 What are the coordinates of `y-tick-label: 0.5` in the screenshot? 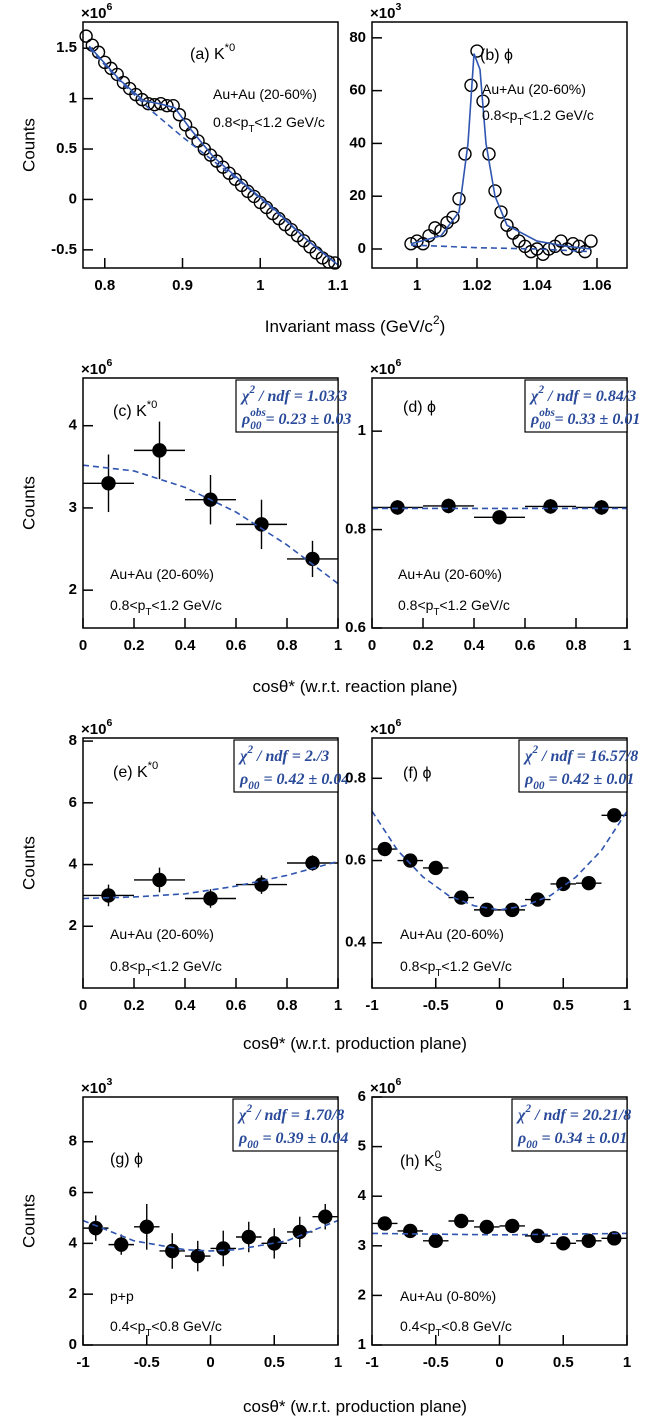 It's located at (66, 148).